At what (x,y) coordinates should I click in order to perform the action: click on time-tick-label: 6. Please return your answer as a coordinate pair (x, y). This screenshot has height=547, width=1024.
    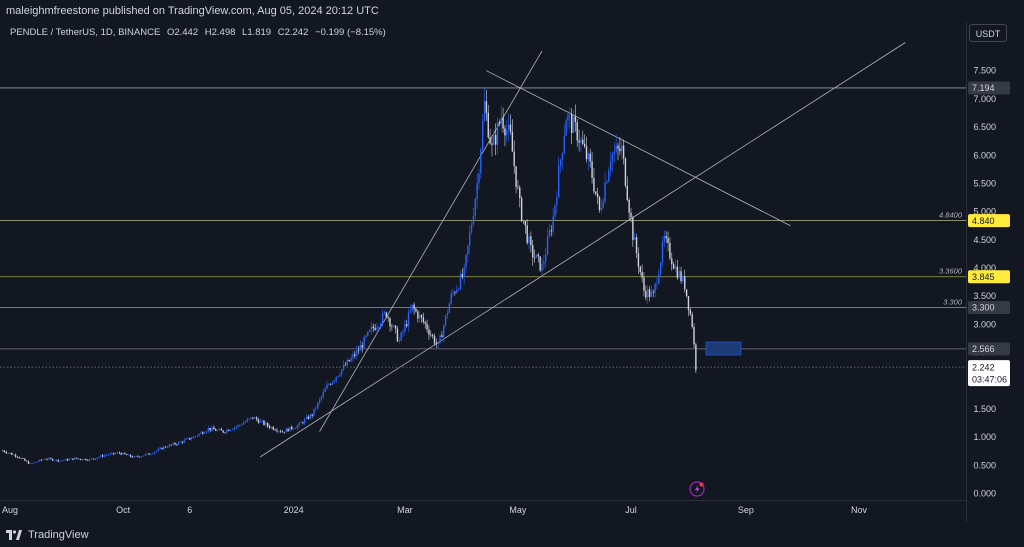
    Looking at the image, I should click on (189, 510).